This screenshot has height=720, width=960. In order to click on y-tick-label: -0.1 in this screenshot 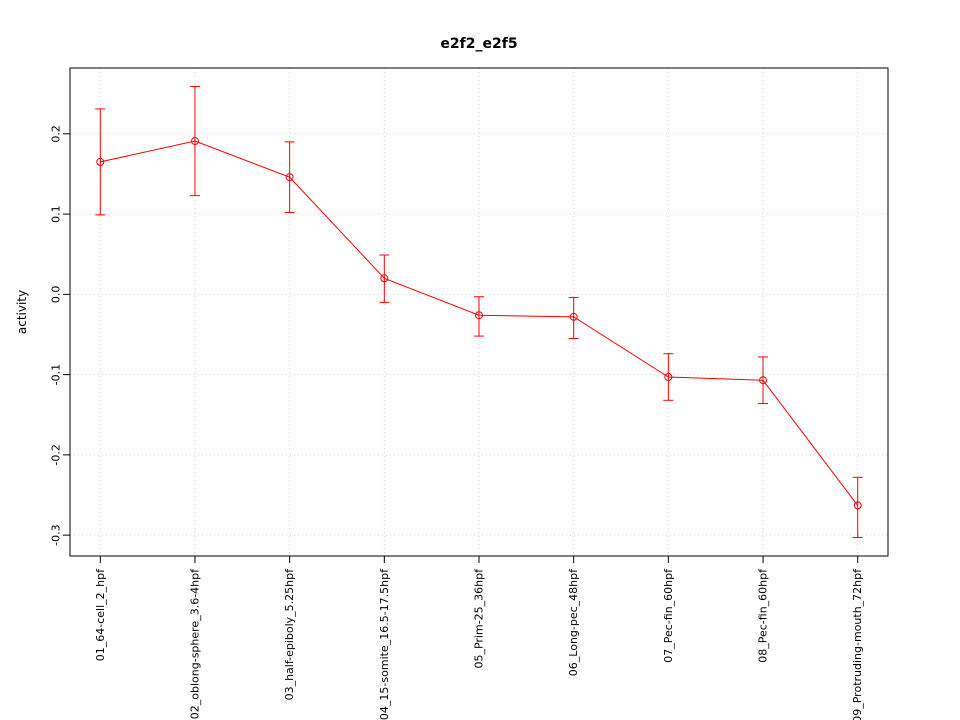, I will do `click(56, 374)`.